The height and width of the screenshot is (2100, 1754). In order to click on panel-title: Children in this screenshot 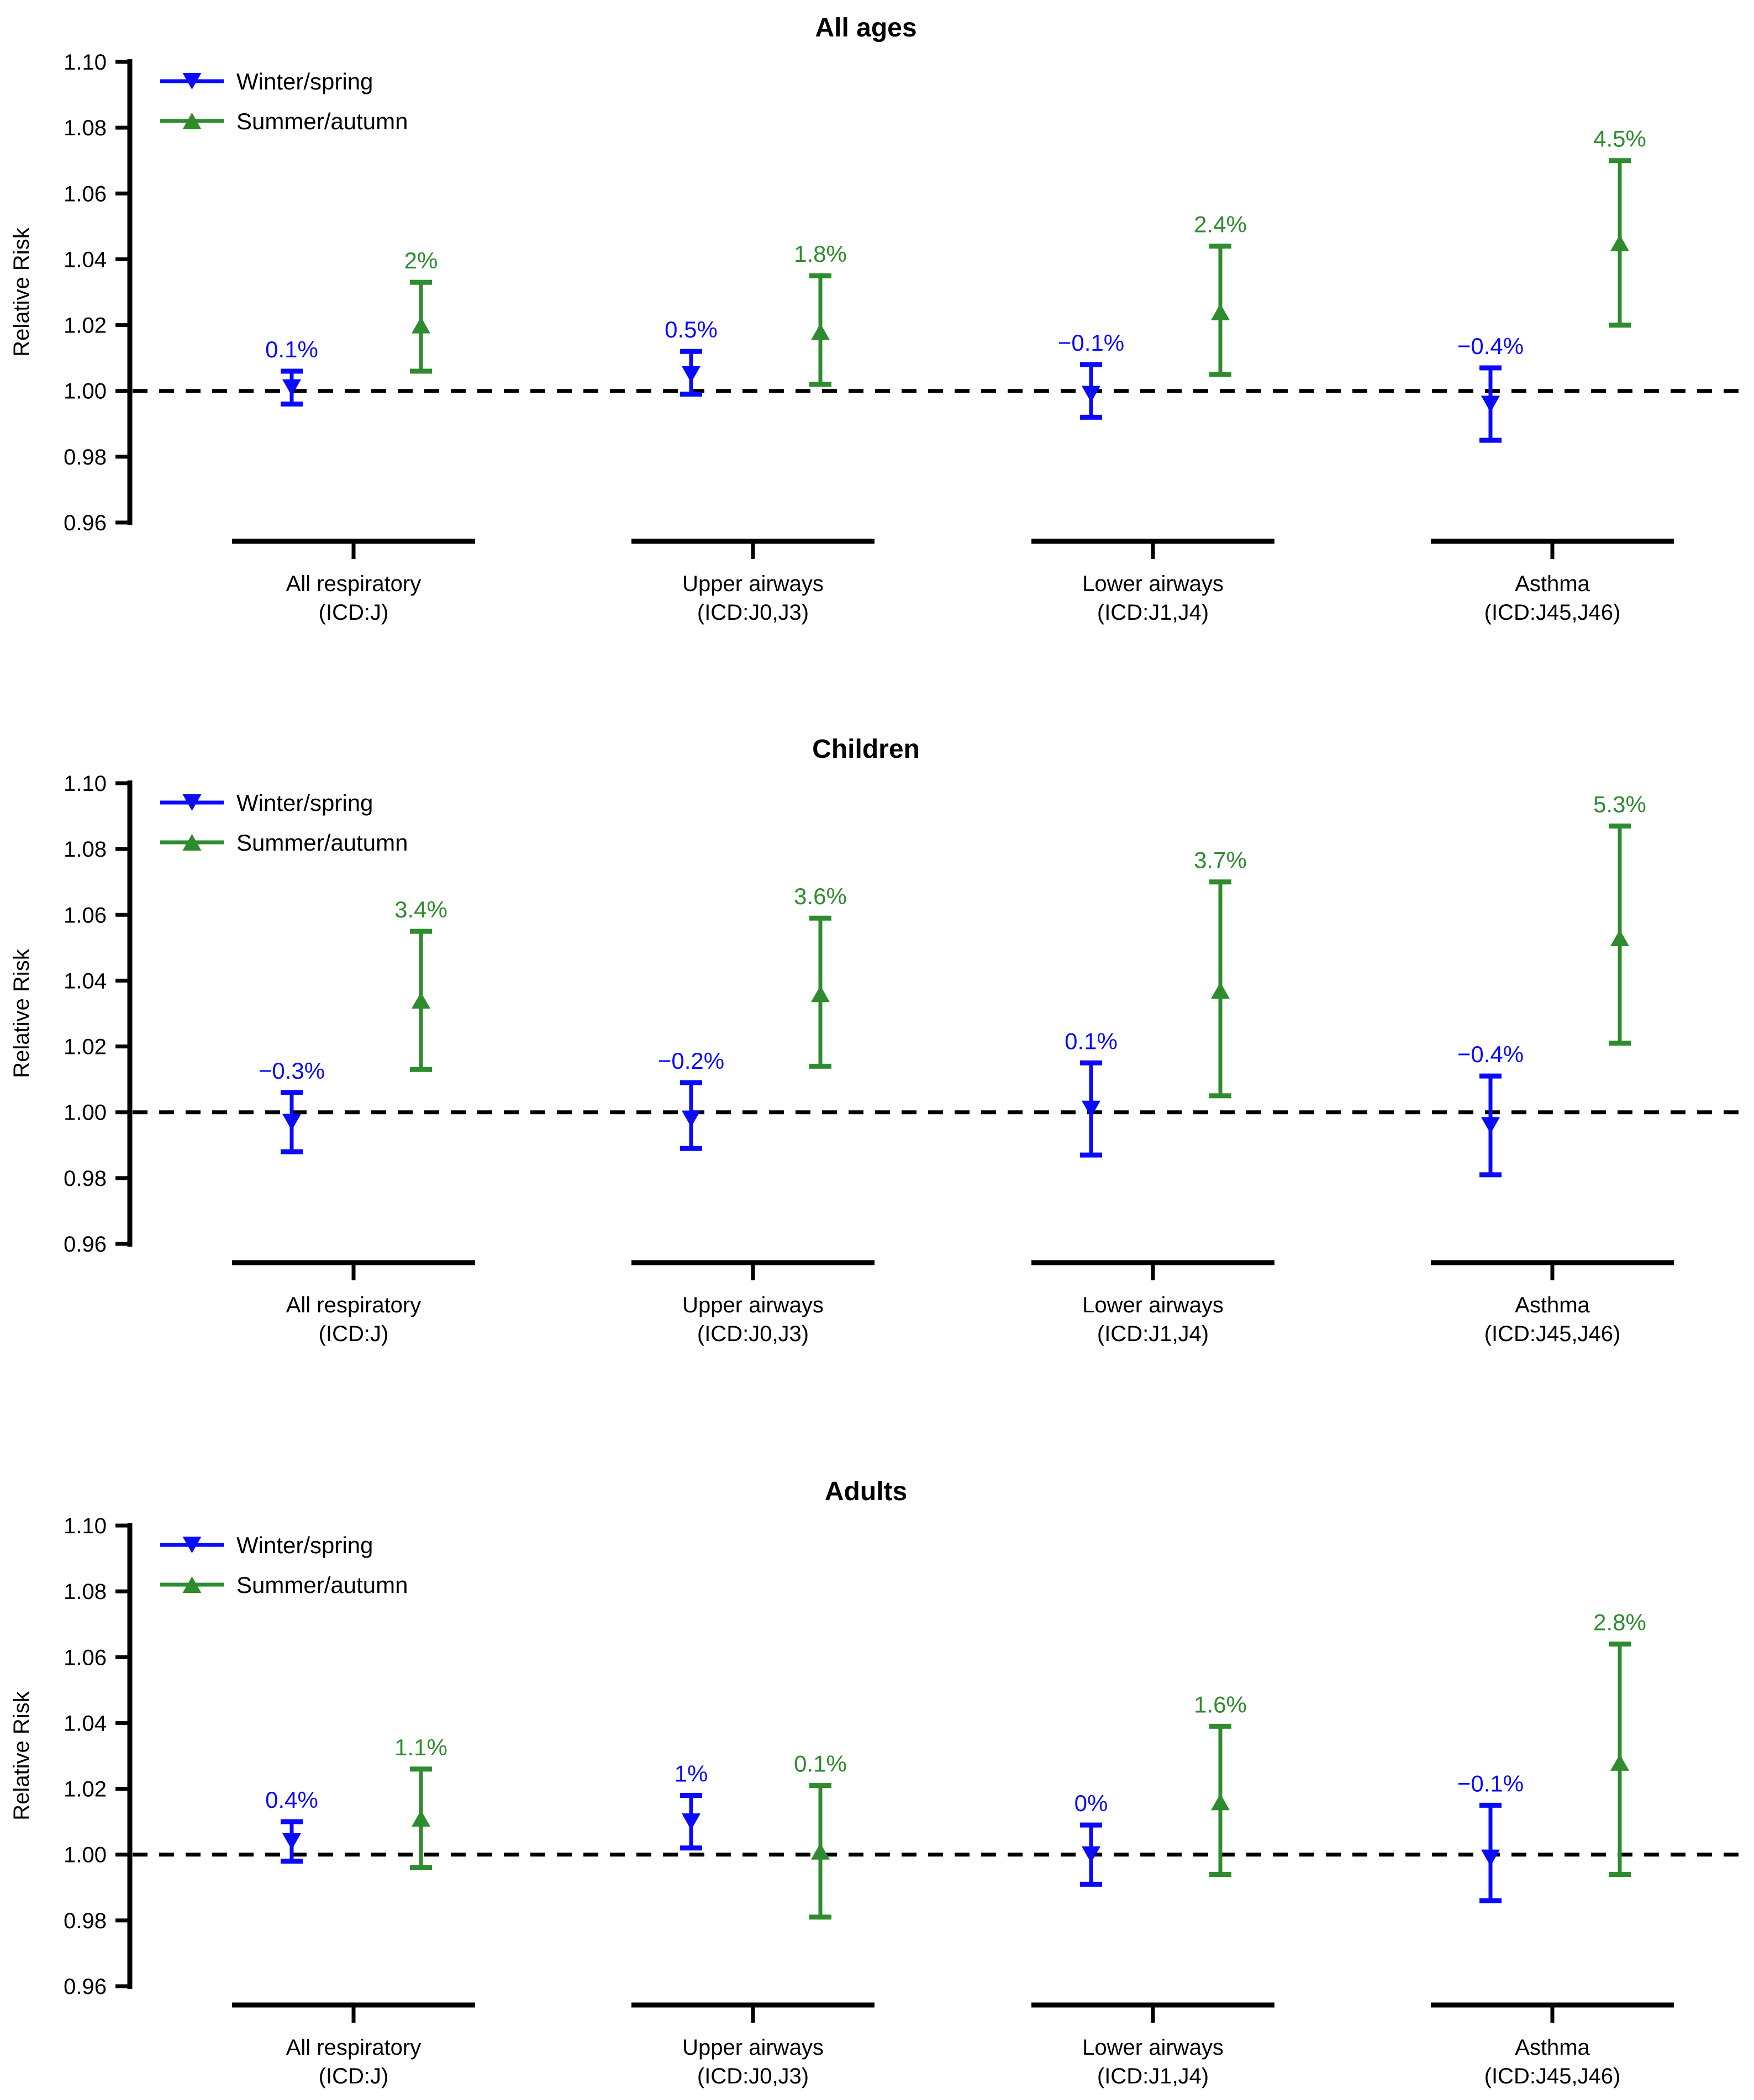, I will do `click(866, 750)`.